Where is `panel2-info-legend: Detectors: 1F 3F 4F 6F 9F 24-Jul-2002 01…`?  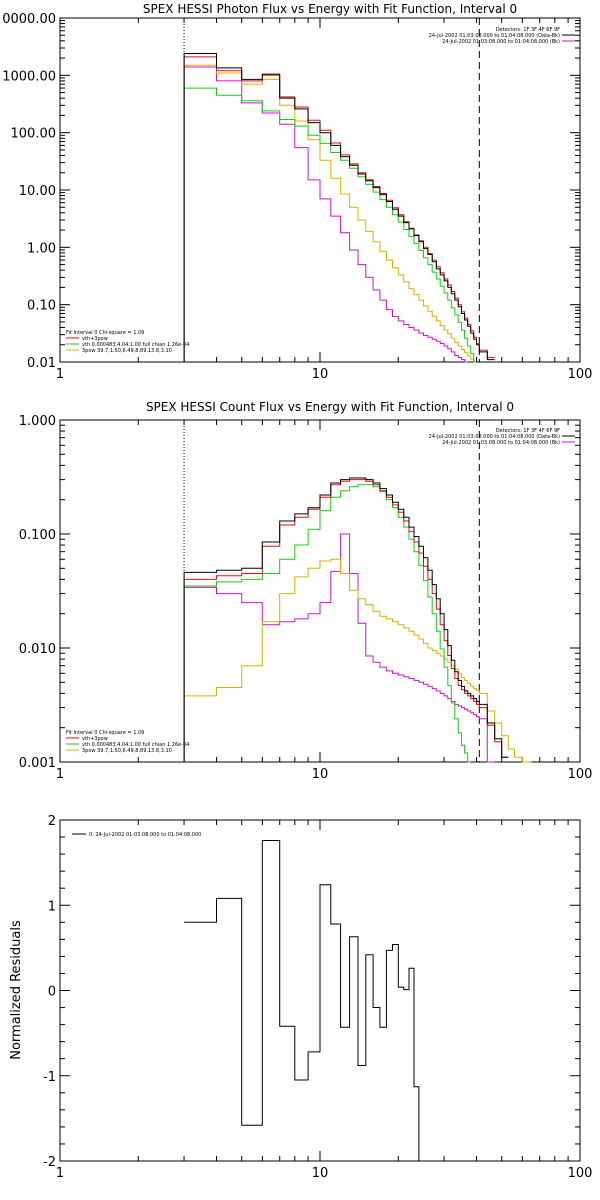
panel2-info-legend: Detectors: 1F 3F 4F 6F 9F 24-Jul-2002 01… is located at coordinates (502, 437).